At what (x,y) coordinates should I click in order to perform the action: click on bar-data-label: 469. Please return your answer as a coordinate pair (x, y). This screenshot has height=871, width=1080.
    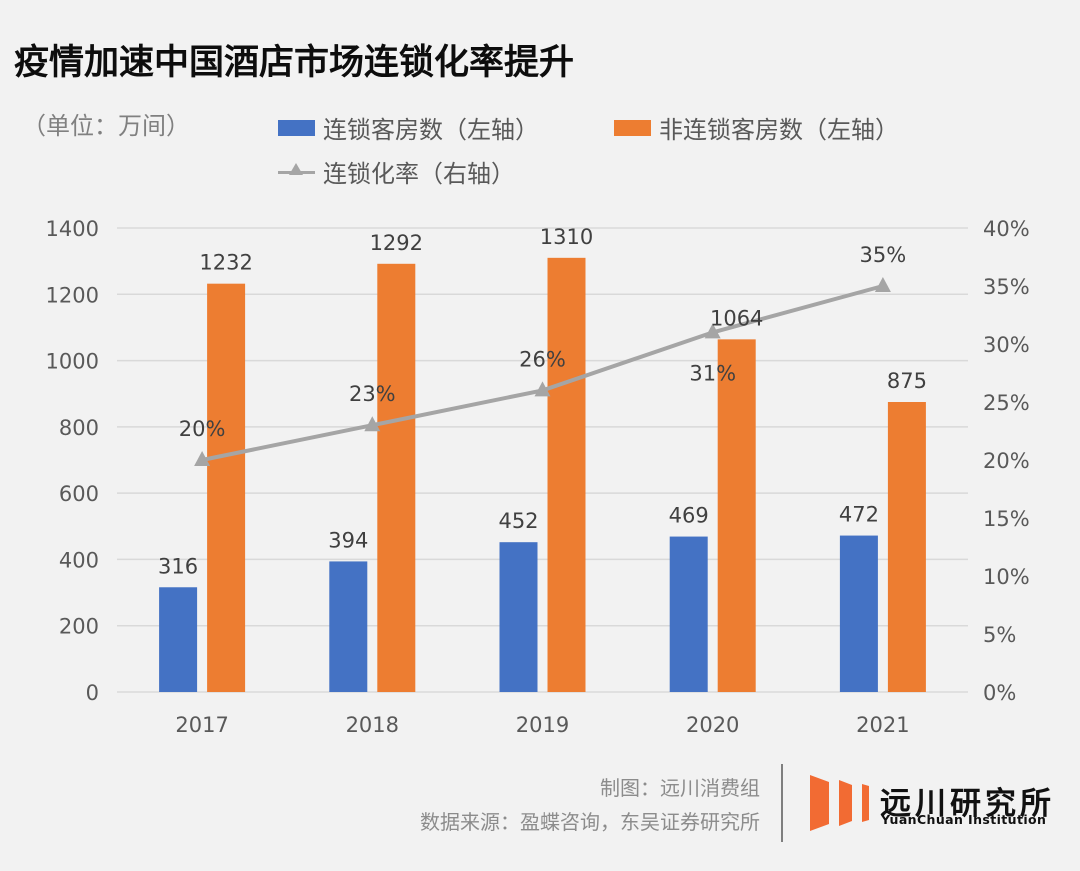
    Looking at the image, I should click on (689, 516).